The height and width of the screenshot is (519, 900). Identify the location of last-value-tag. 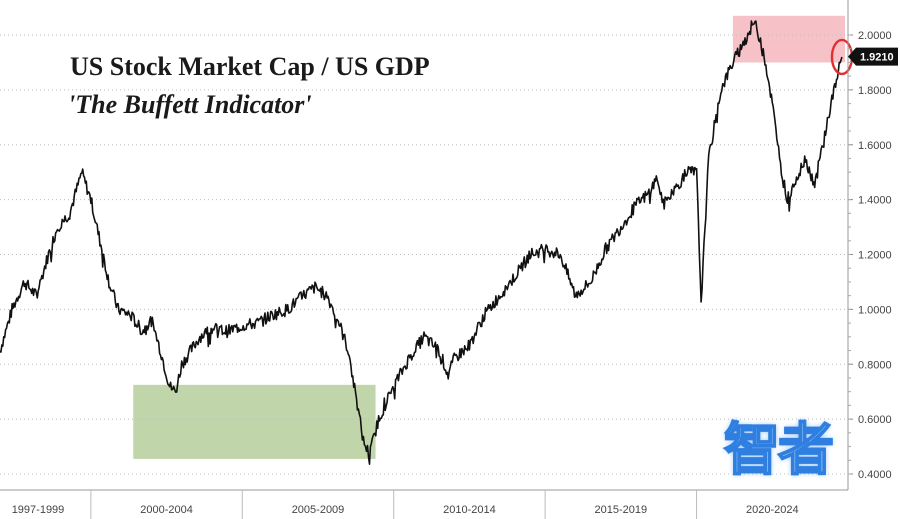
(873, 56).